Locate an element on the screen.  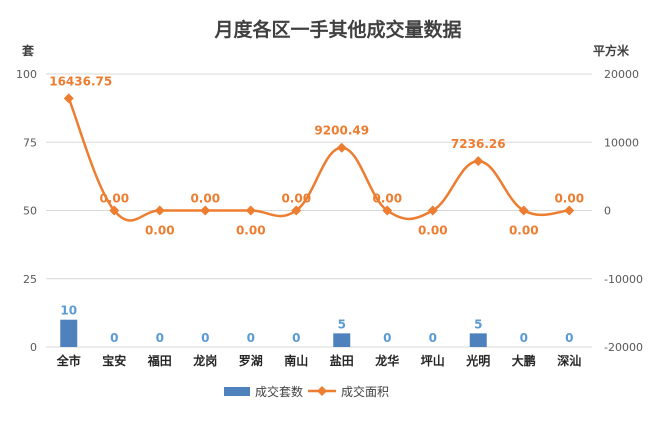
category-label: 坪山 is located at coordinates (433, 360).